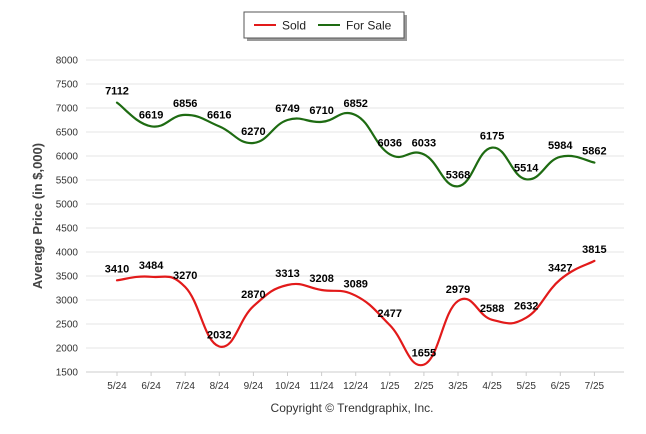 This screenshot has height=434, width=646. What do you see at coordinates (321, 111) in the screenshot?
I see `data-label-for-sale: 6710` at bounding box center [321, 111].